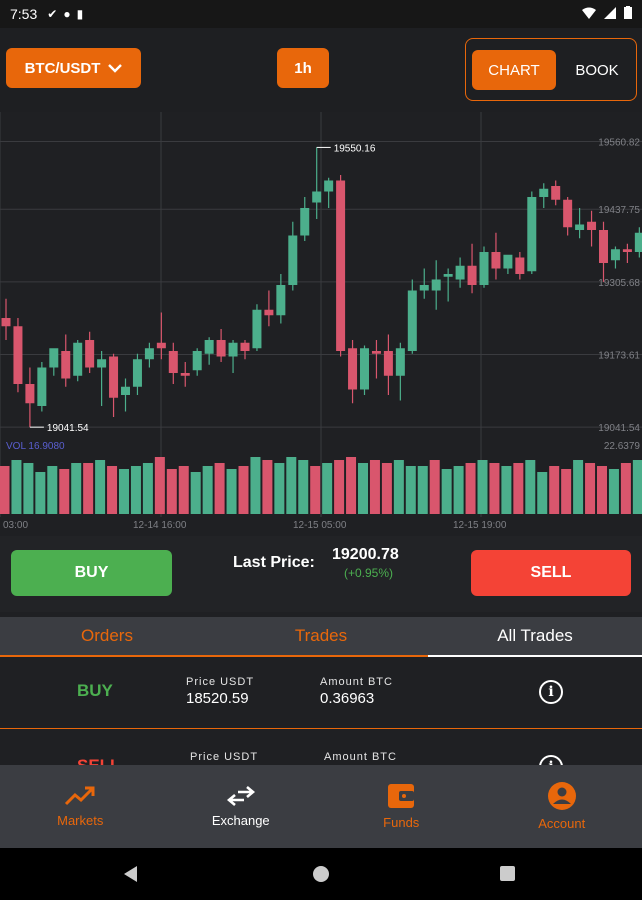 The height and width of the screenshot is (900, 642). What do you see at coordinates (130, 874) in the screenshot?
I see `back-icon` at bounding box center [130, 874].